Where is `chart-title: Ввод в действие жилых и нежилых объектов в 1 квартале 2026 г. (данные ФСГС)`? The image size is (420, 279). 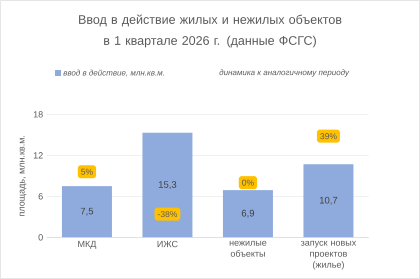 chart-title: Ввод в действие жилых и нежилых объектов в 1 квартале 2026 г. (данные ФСГС) is located at coordinates (210, 31).